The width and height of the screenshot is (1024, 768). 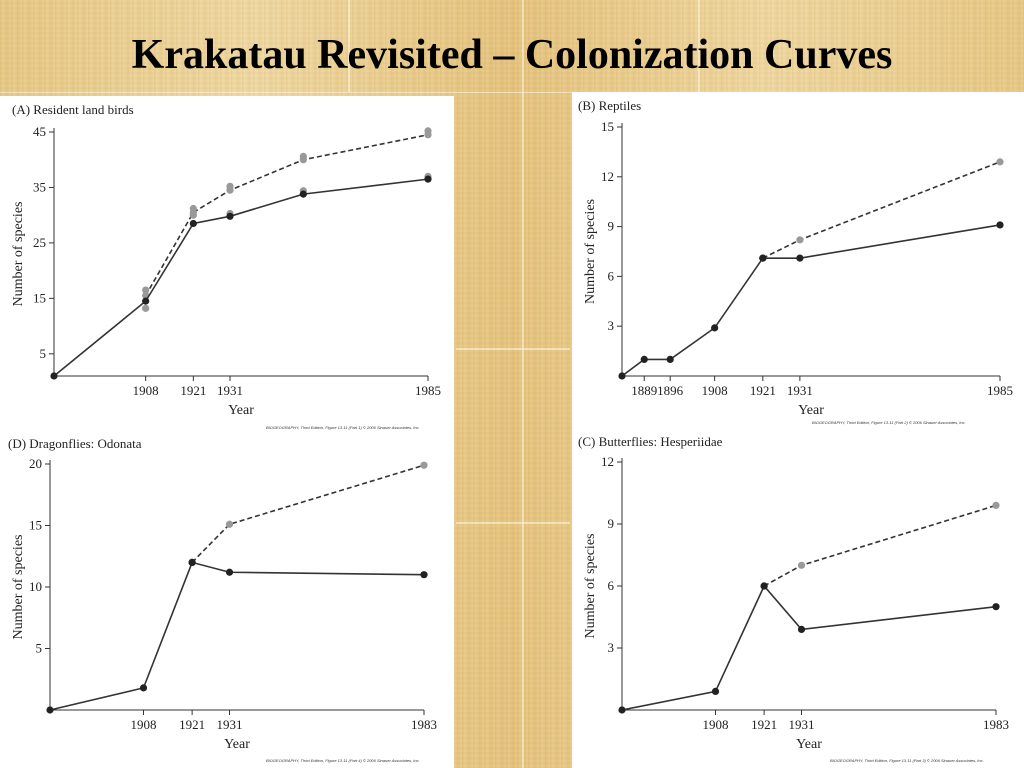 I want to click on panel-label: (B) Reptiles, so click(x=610, y=105).